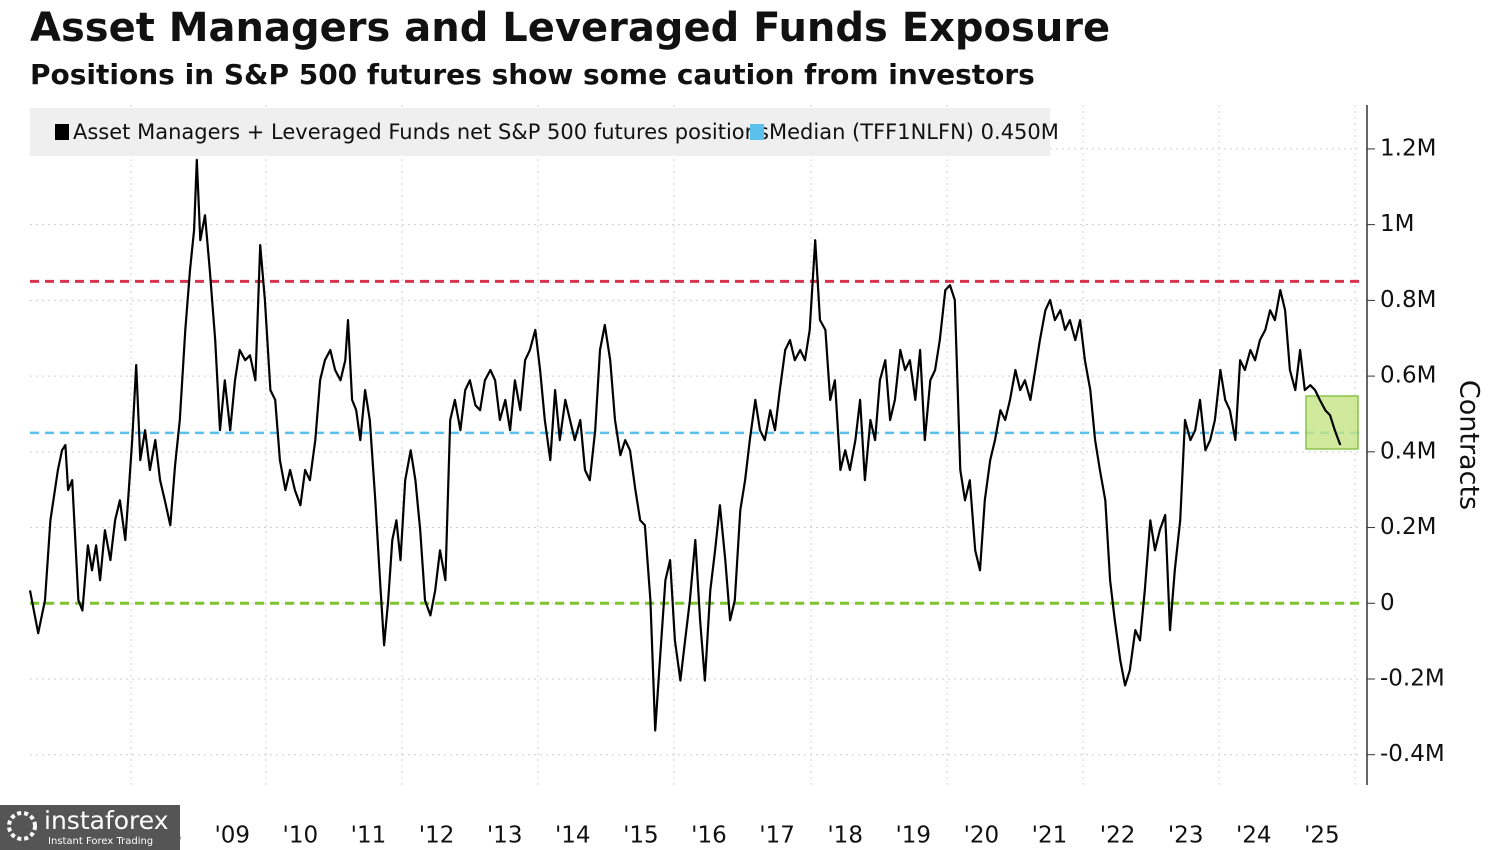 This screenshot has height=850, width=1500. Describe the element at coordinates (232, 836) in the screenshot. I see `x-tick-label: '09` at that location.